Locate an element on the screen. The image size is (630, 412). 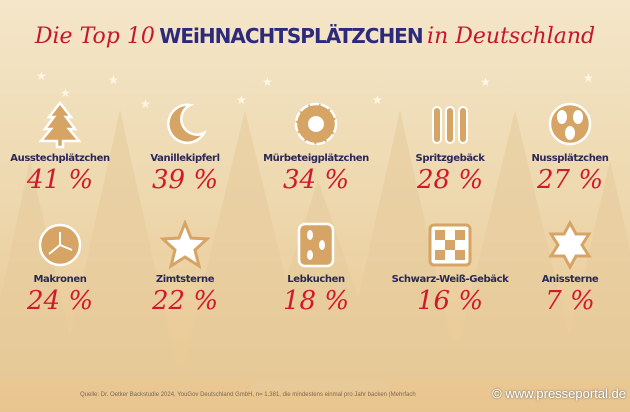
nut-cookie-icon is located at coordinates (570, 124).